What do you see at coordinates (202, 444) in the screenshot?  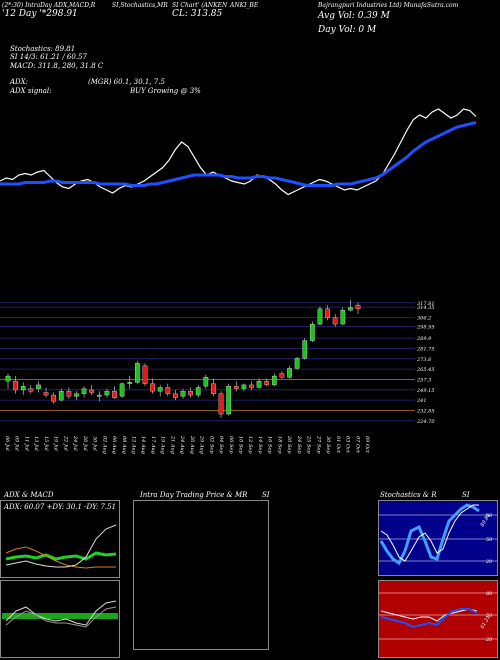 I see `date-tick-label: 29 Aug` at bounding box center [202, 444].